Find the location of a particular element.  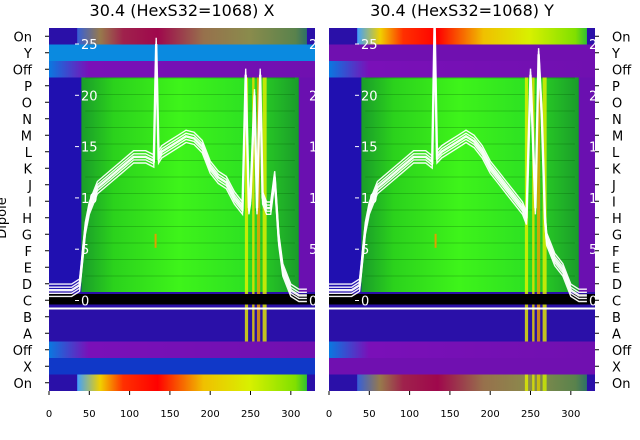

right-tick-label: L is located at coordinates (616, 153).